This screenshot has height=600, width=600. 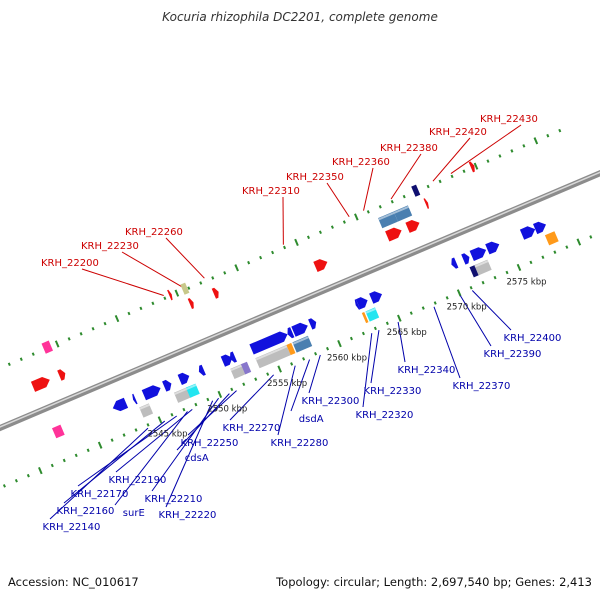 I want to click on gene-label-bottom: KRH_22300, so click(x=331, y=401).